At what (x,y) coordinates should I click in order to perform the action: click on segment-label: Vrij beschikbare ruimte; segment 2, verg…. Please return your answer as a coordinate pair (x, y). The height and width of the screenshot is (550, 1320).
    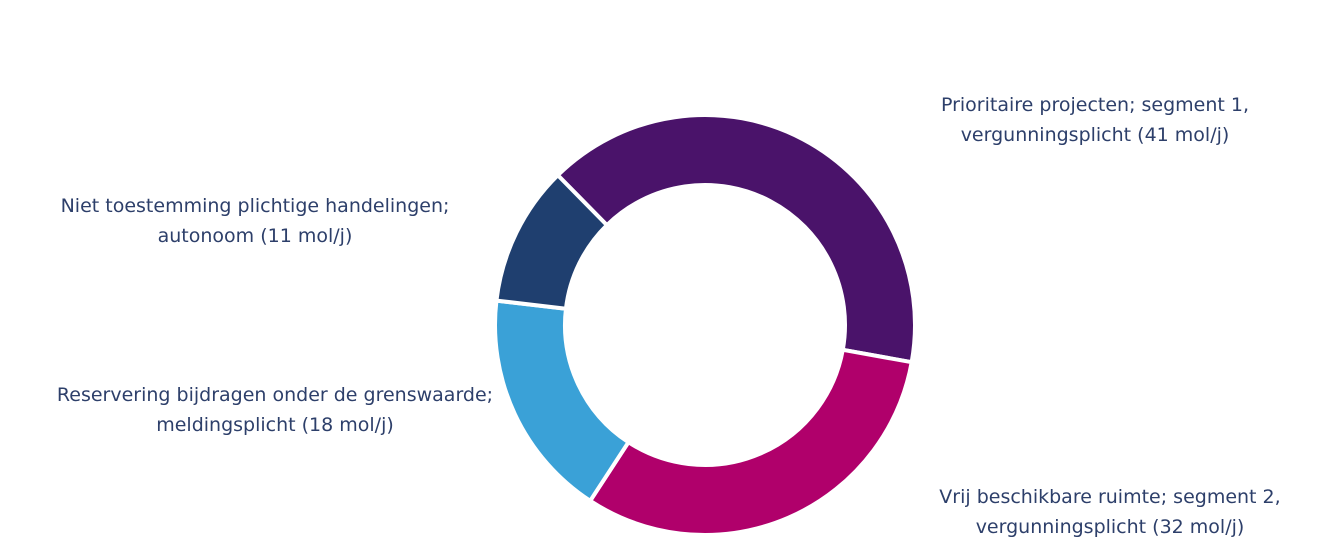
    Looking at the image, I should click on (1110, 512).